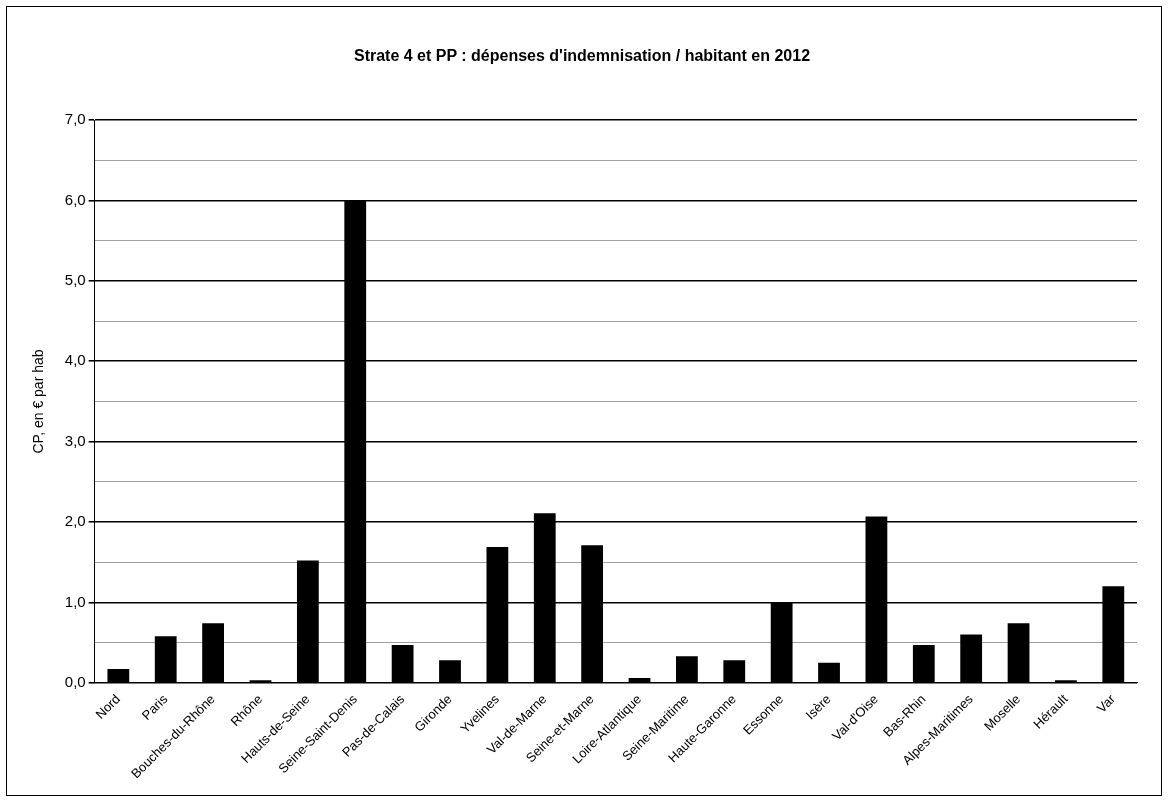 The height and width of the screenshot is (805, 1170). What do you see at coordinates (75, 440) in the screenshot?
I see `y-tick-label: 3,0` at bounding box center [75, 440].